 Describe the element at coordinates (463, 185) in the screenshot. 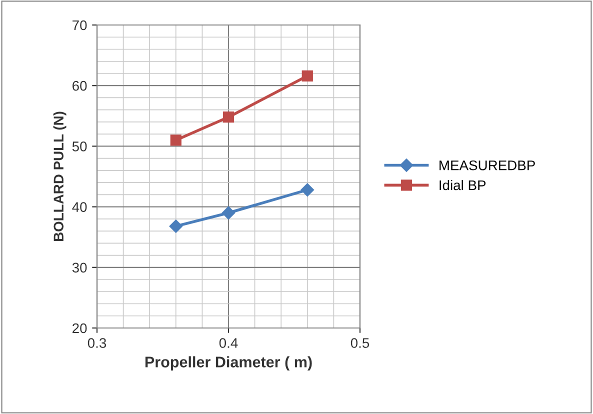

I see `legend-label: Idial BP` at that location.